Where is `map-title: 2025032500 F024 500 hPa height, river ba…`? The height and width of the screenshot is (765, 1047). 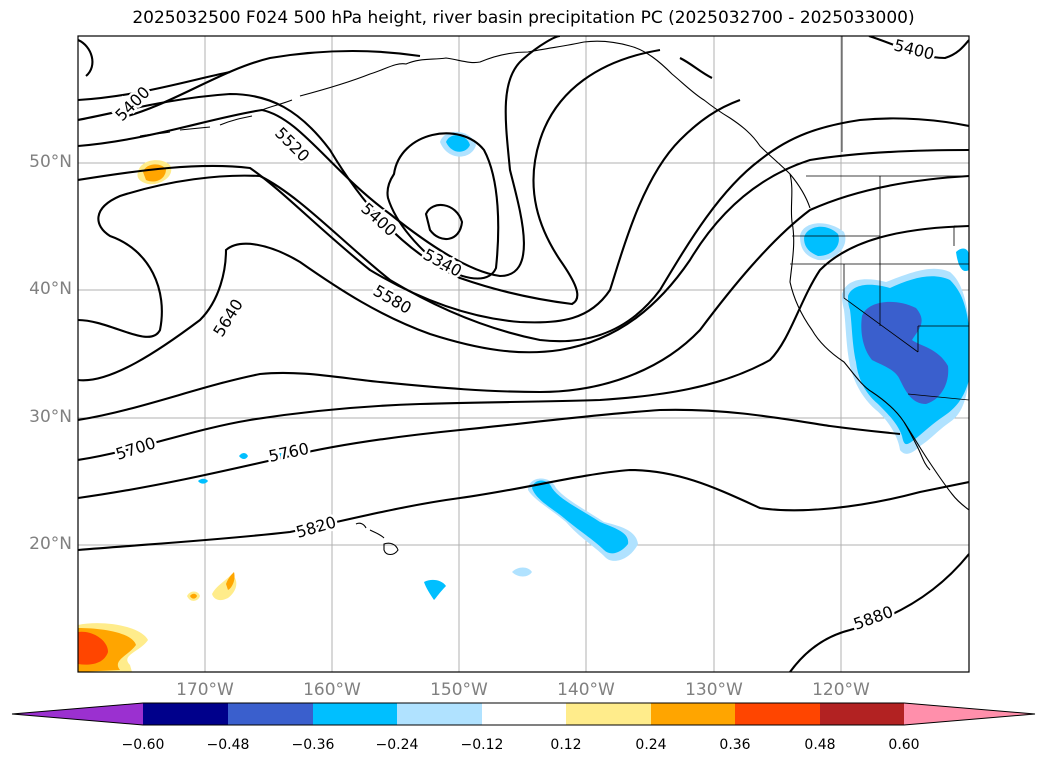 map-title: 2025032500 F024 500 hPa height, river ba… is located at coordinates (523, 18).